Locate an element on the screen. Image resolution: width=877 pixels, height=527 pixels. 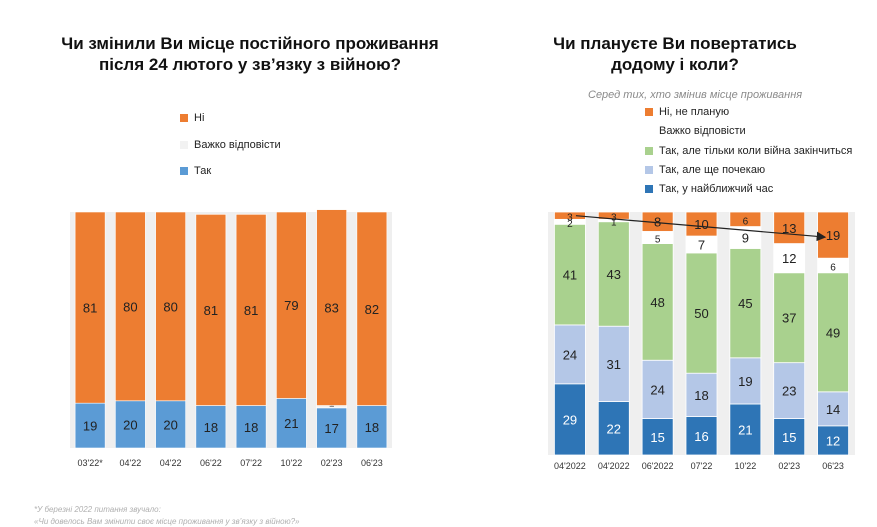
right-data-label-1-3: 1 is located at coordinates (614, 223).